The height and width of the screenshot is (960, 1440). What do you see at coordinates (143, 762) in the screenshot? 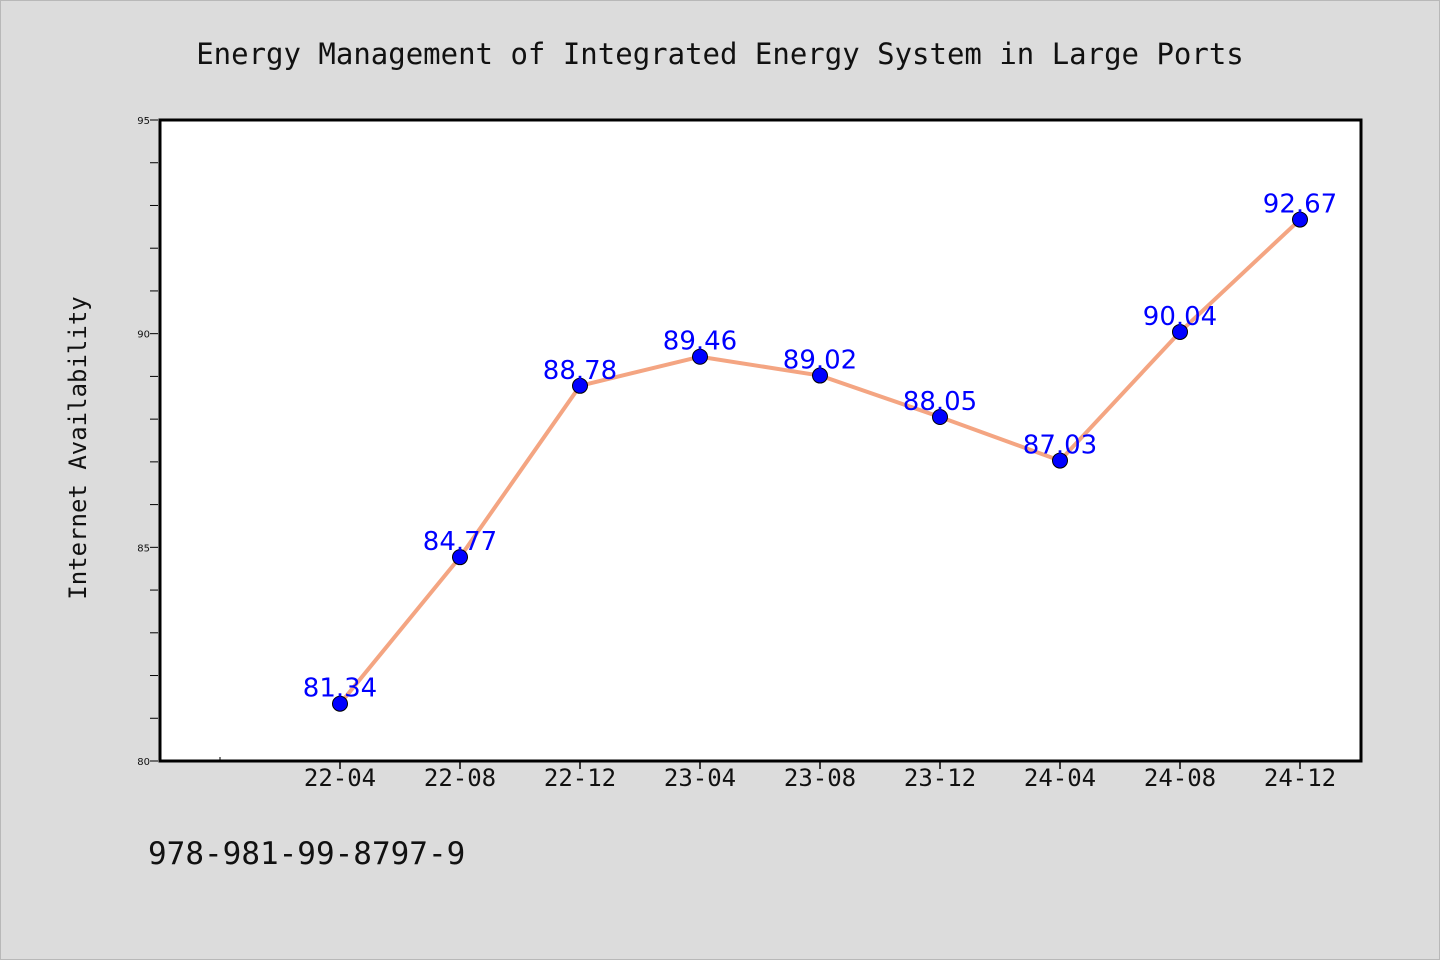
I see `y-tick-label: 80` at bounding box center [143, 762].